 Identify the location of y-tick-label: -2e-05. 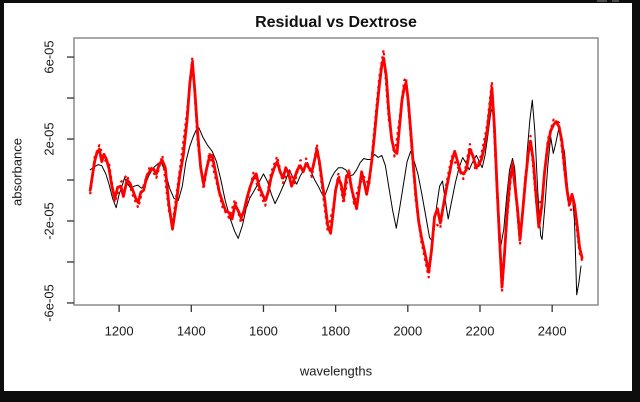
(49, 221).